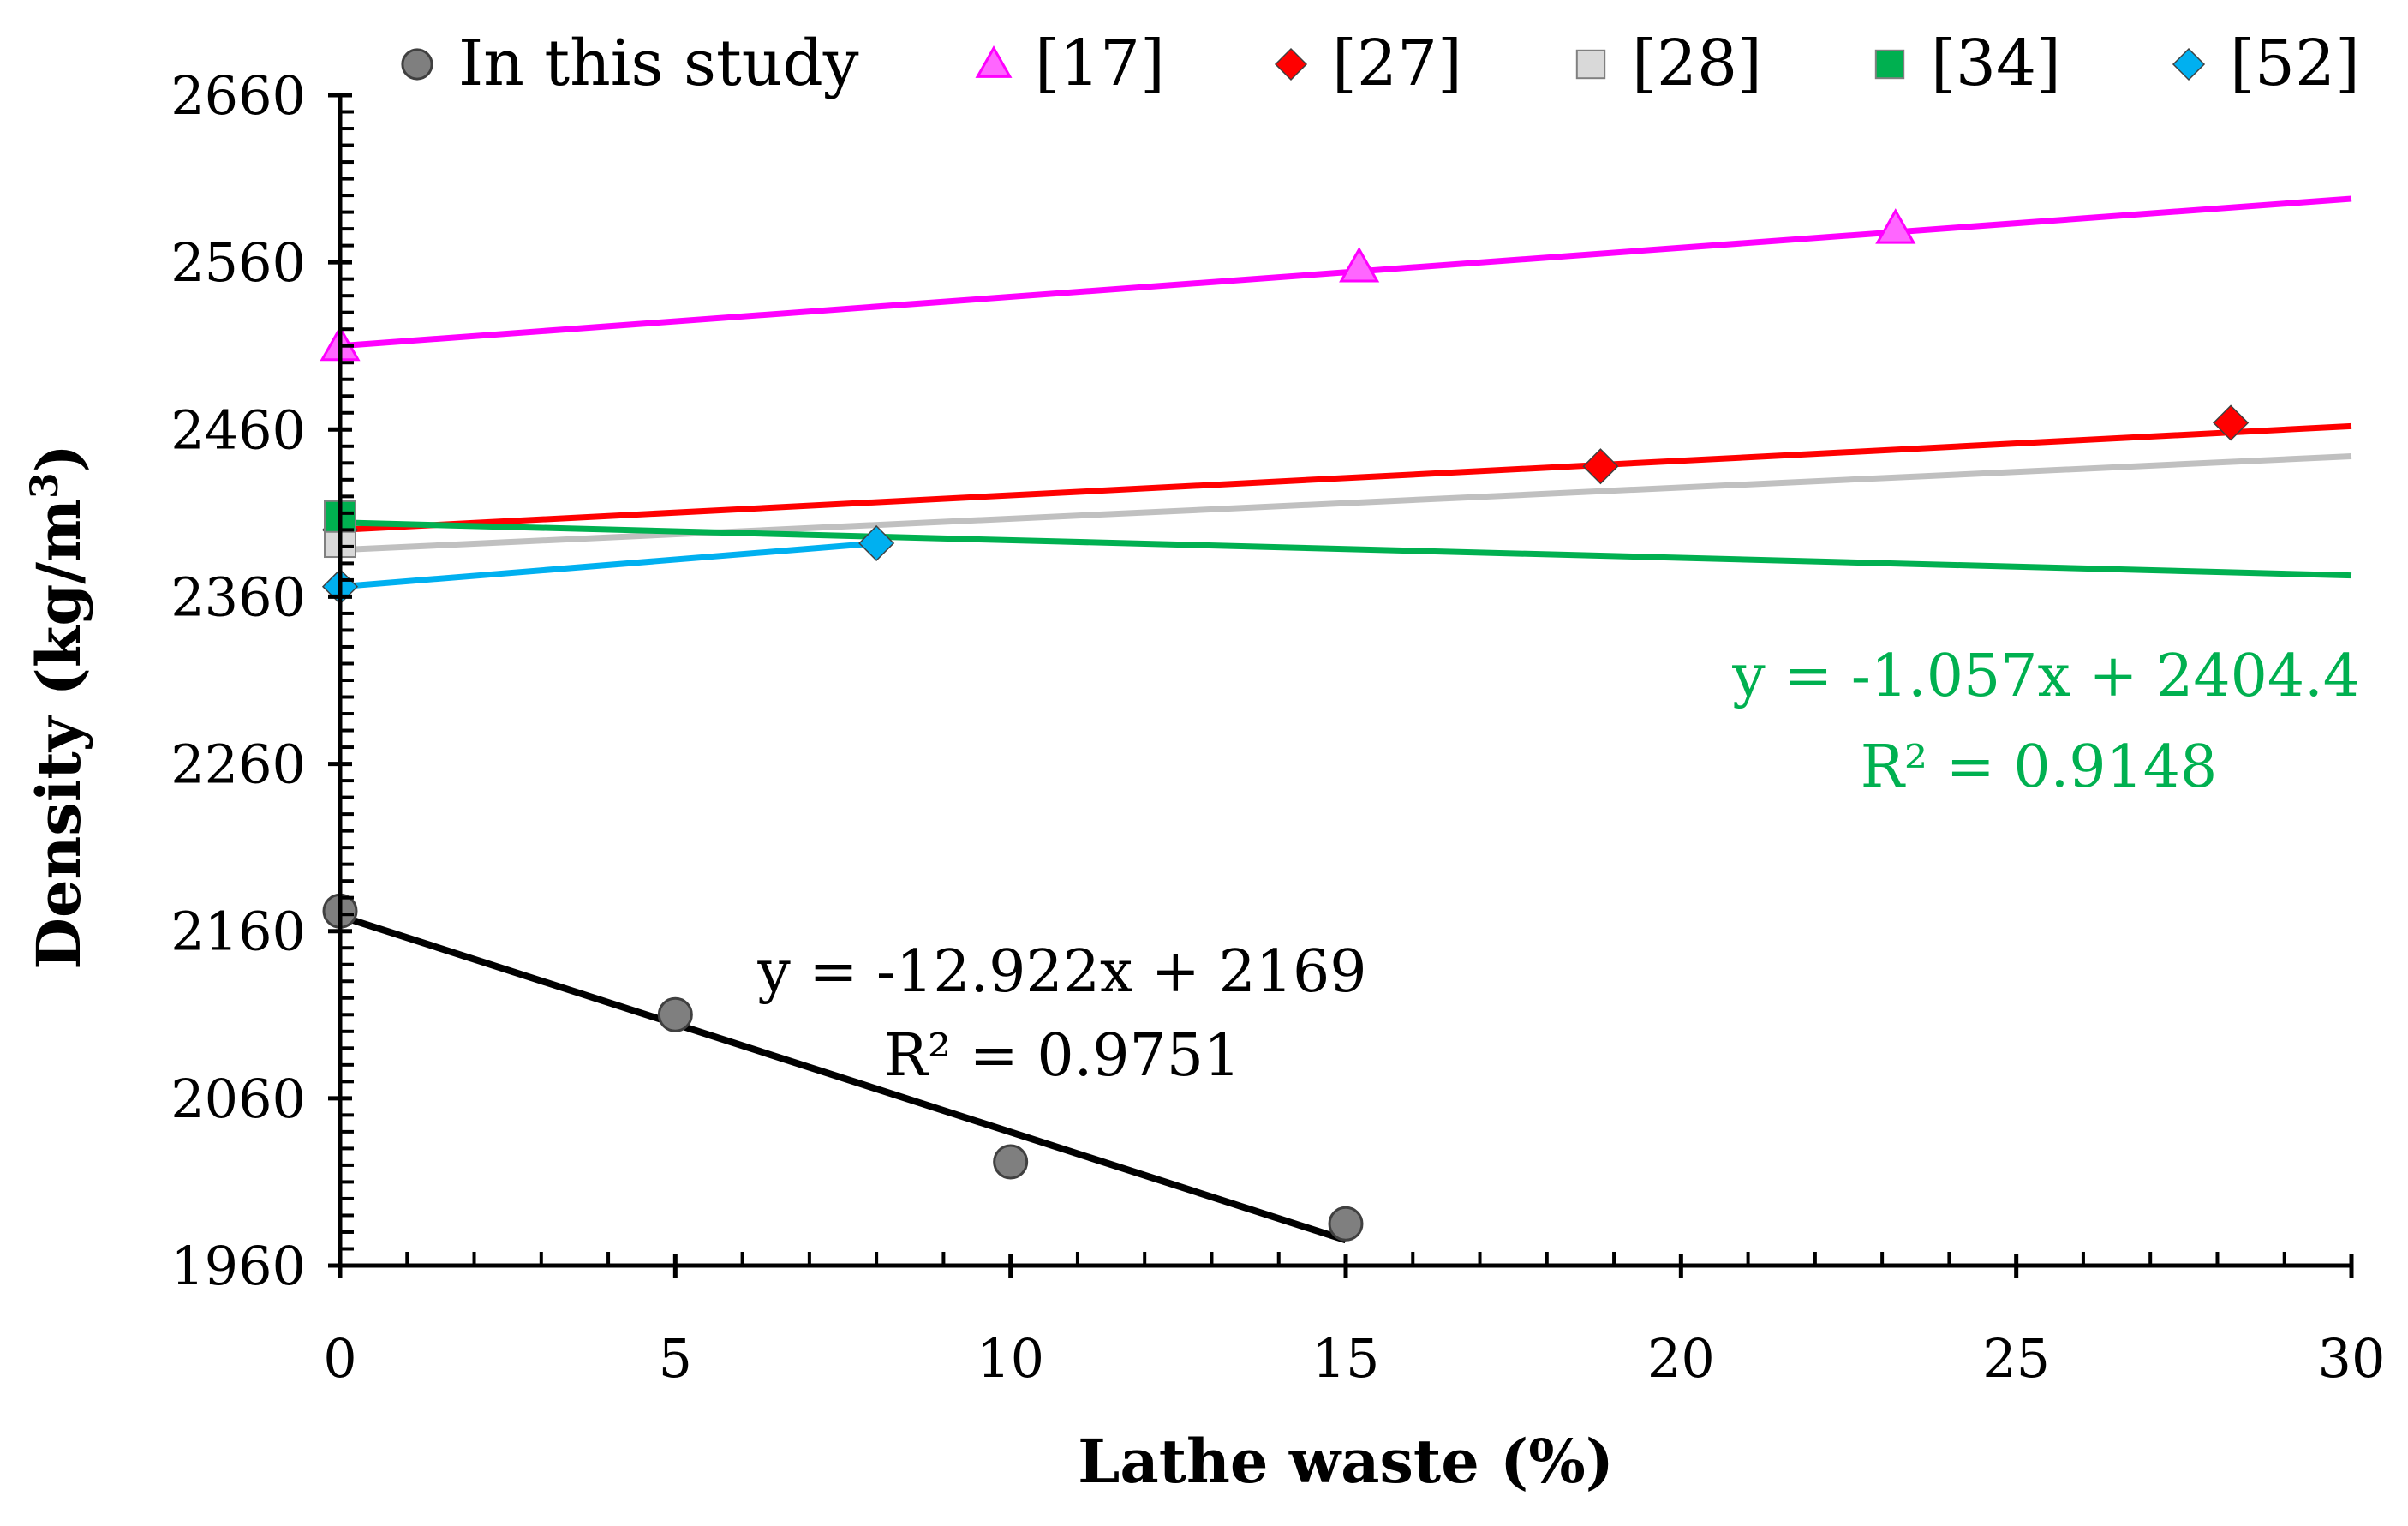 The height and width of the screenshot is (1526, 2408). Describe the element at coordinates (1996, 63) in the screenshot. I see `legend-label-4: [34]` at that location.